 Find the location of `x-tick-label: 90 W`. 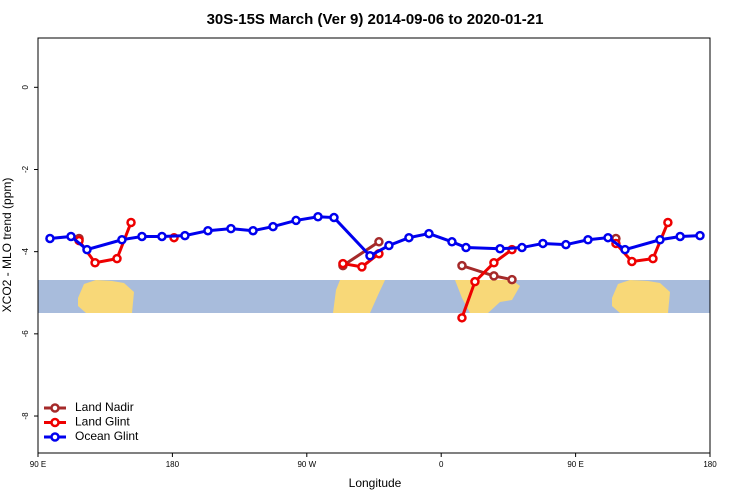

x-tick-label: 90 W is located at coordinates (306, 464).